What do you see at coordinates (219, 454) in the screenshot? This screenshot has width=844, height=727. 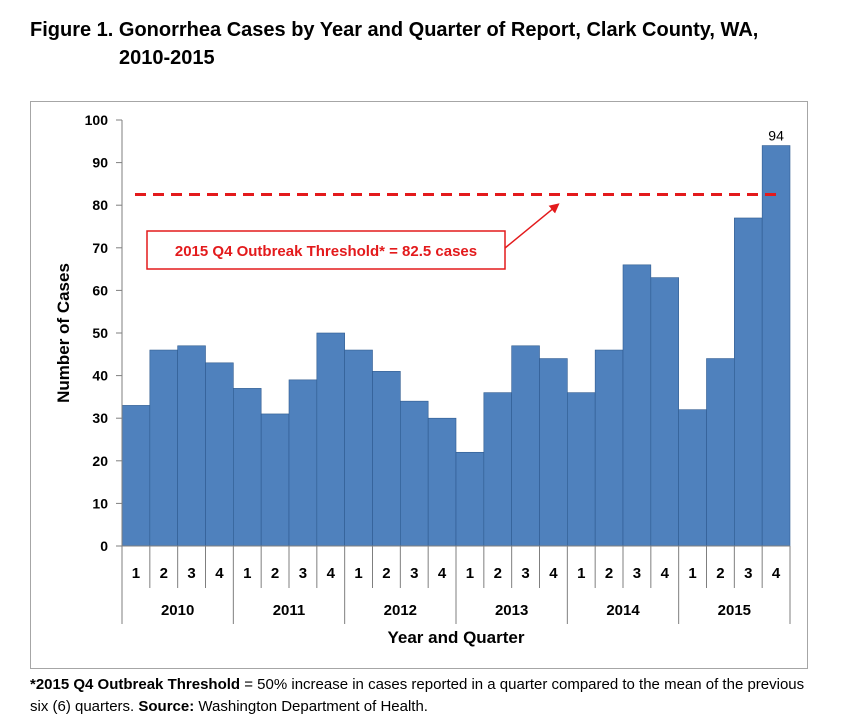 I see `bar-2010-q4` at bounding box center [219, 454].